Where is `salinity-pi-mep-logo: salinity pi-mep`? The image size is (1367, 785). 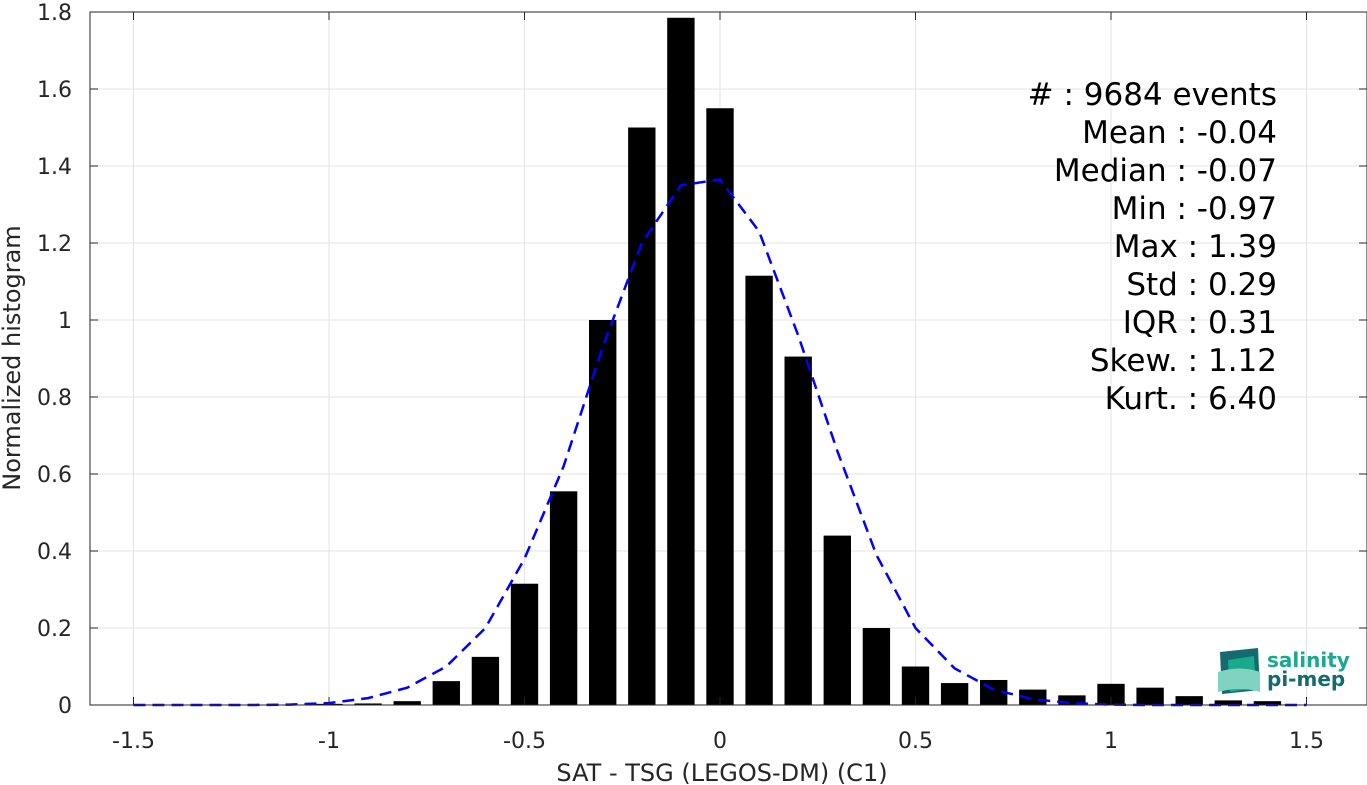
salinity-pi-mep-logo: salinity pi-mep is located at coordinates (1284, 671).